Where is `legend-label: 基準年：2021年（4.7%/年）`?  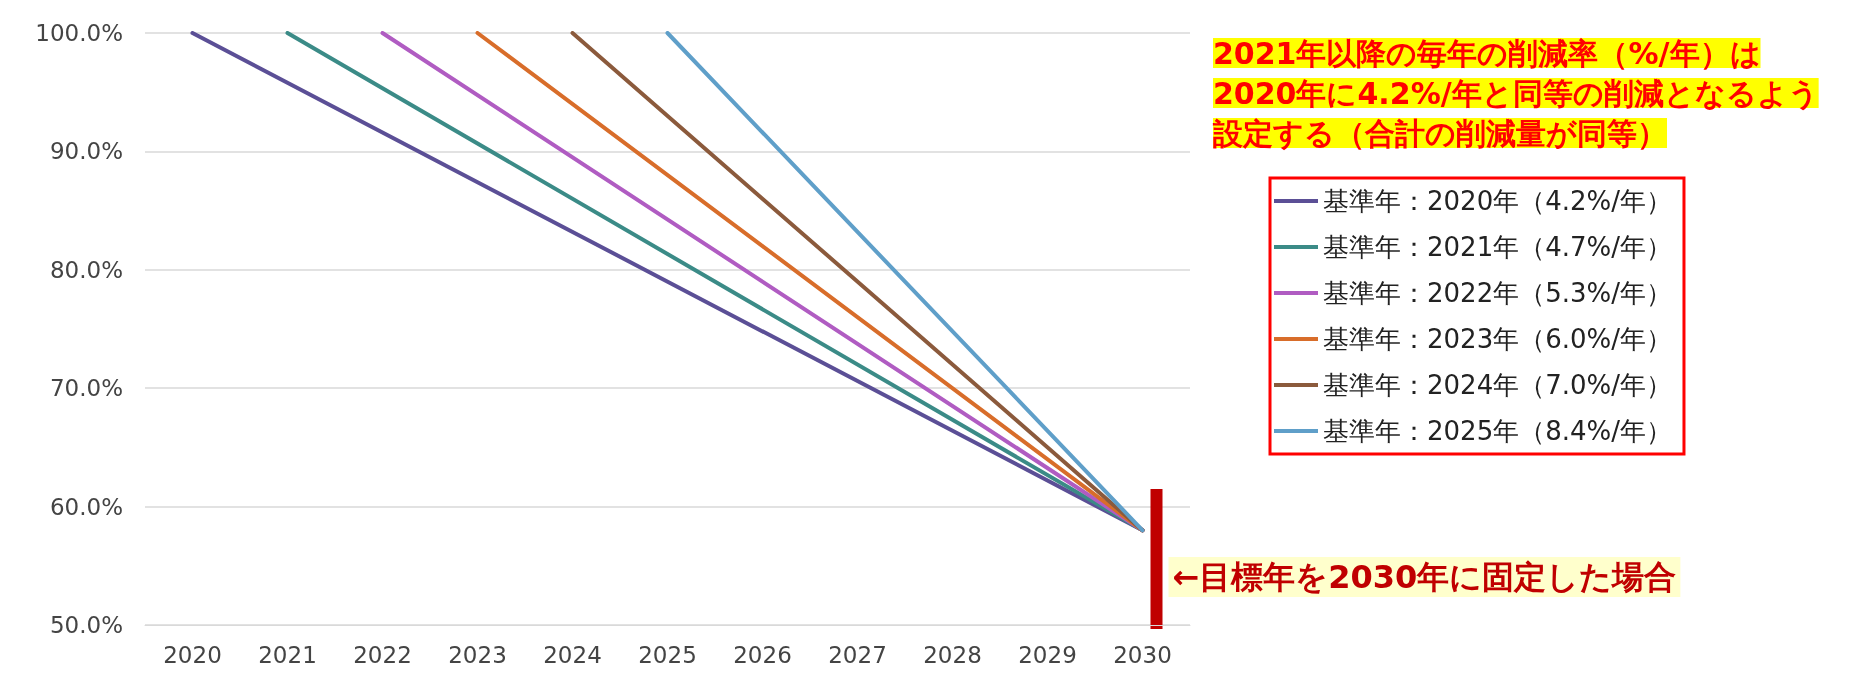 legend-label: 基準年：2021年（4.7%/年） is located at coordinates (1497, 247).